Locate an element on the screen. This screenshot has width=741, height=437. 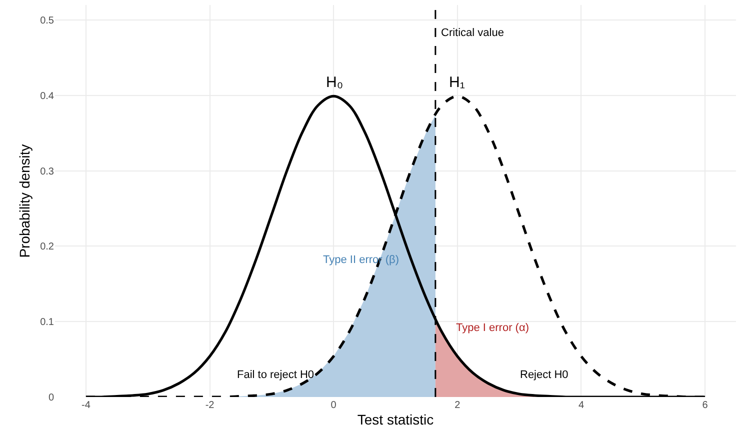
annotation: H₁ is located at coordinates (457, 82).